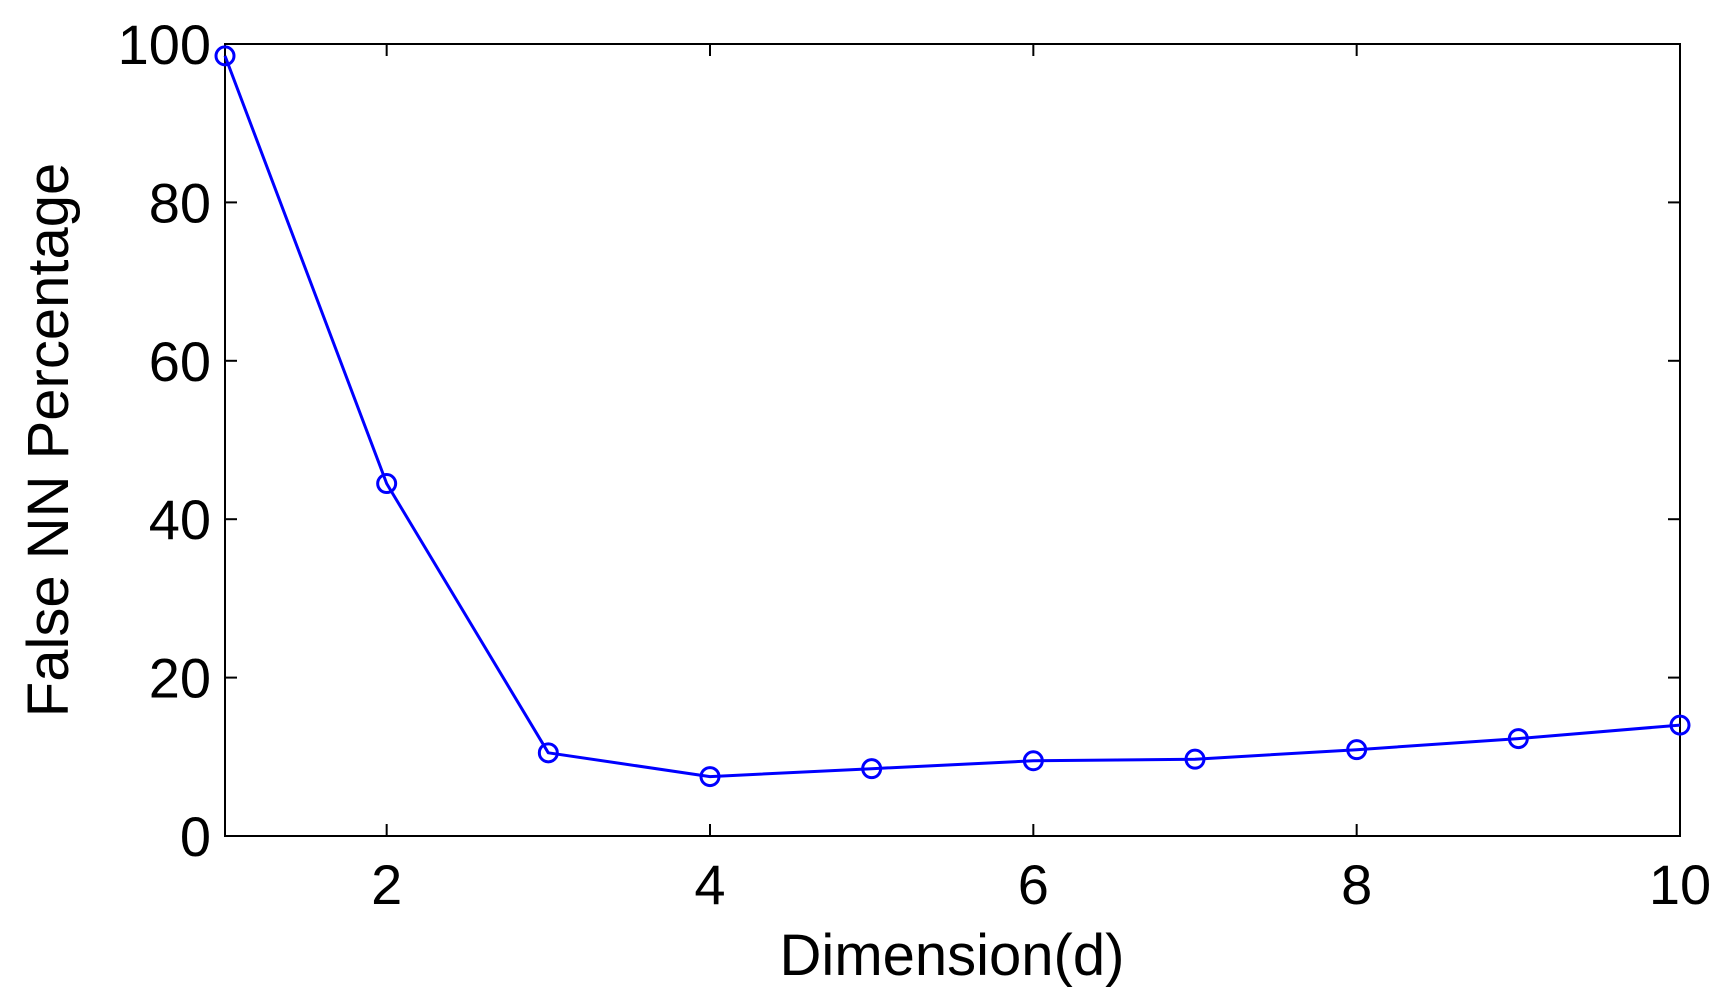 The height and width of the screenshot is (1001, 1724). I want to click on x-tick-label: 2, so click(386, 884).